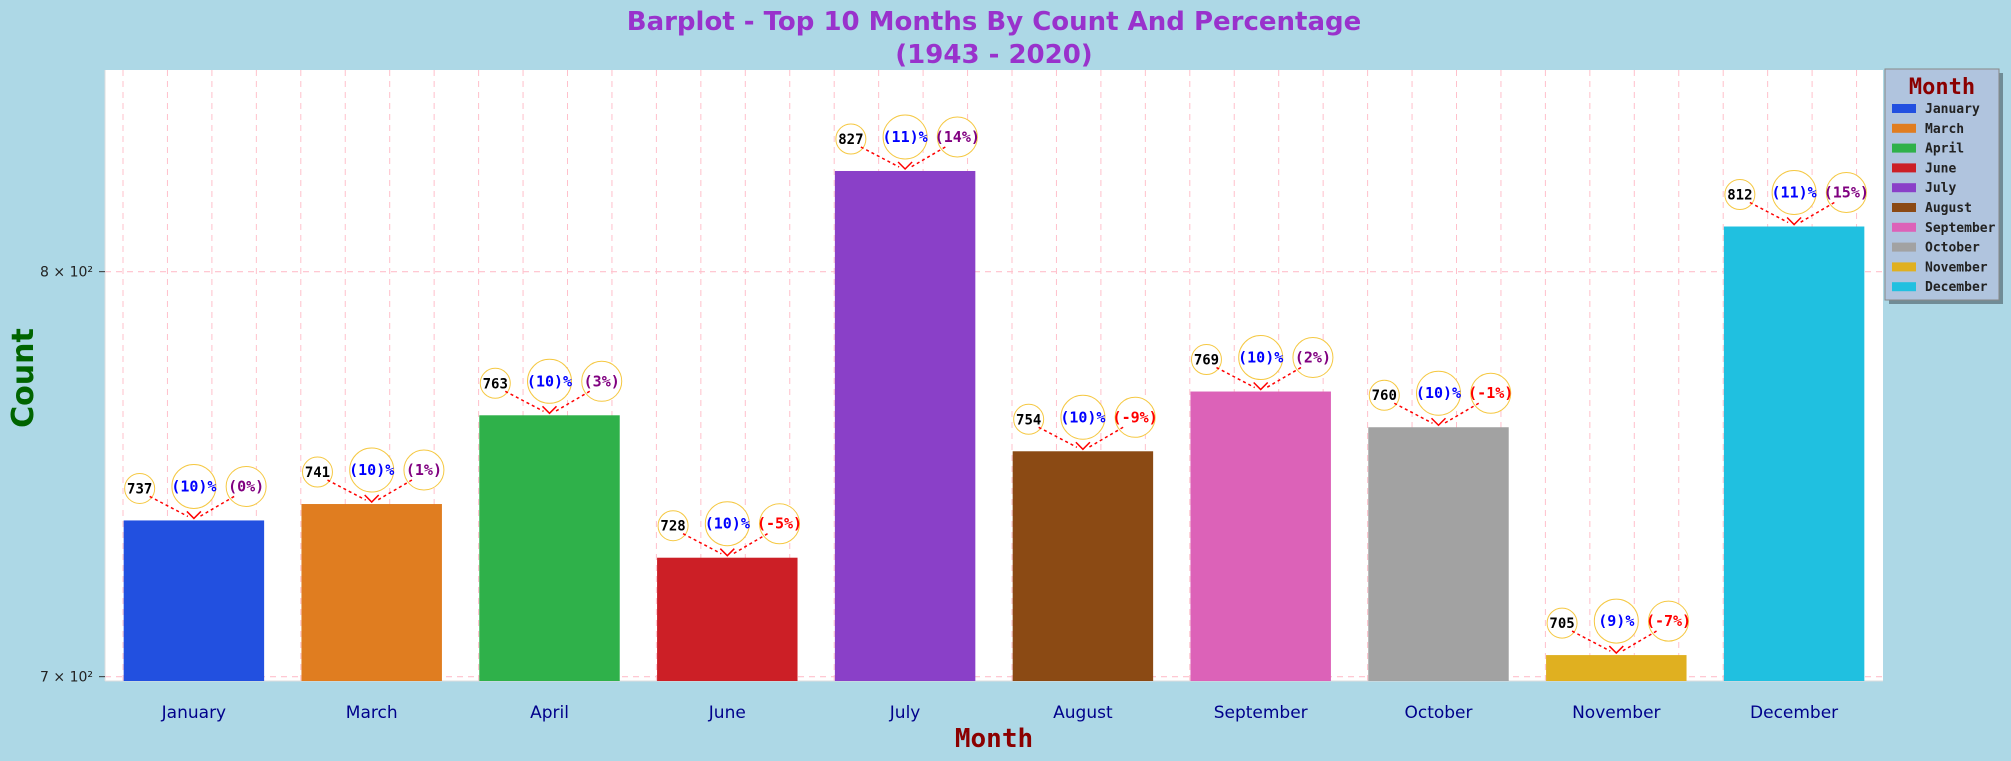  What do you see at coordinates (1794, 713) in the screenshot?
I see `x-tick-label: December` at bounding box center [1794, 713].